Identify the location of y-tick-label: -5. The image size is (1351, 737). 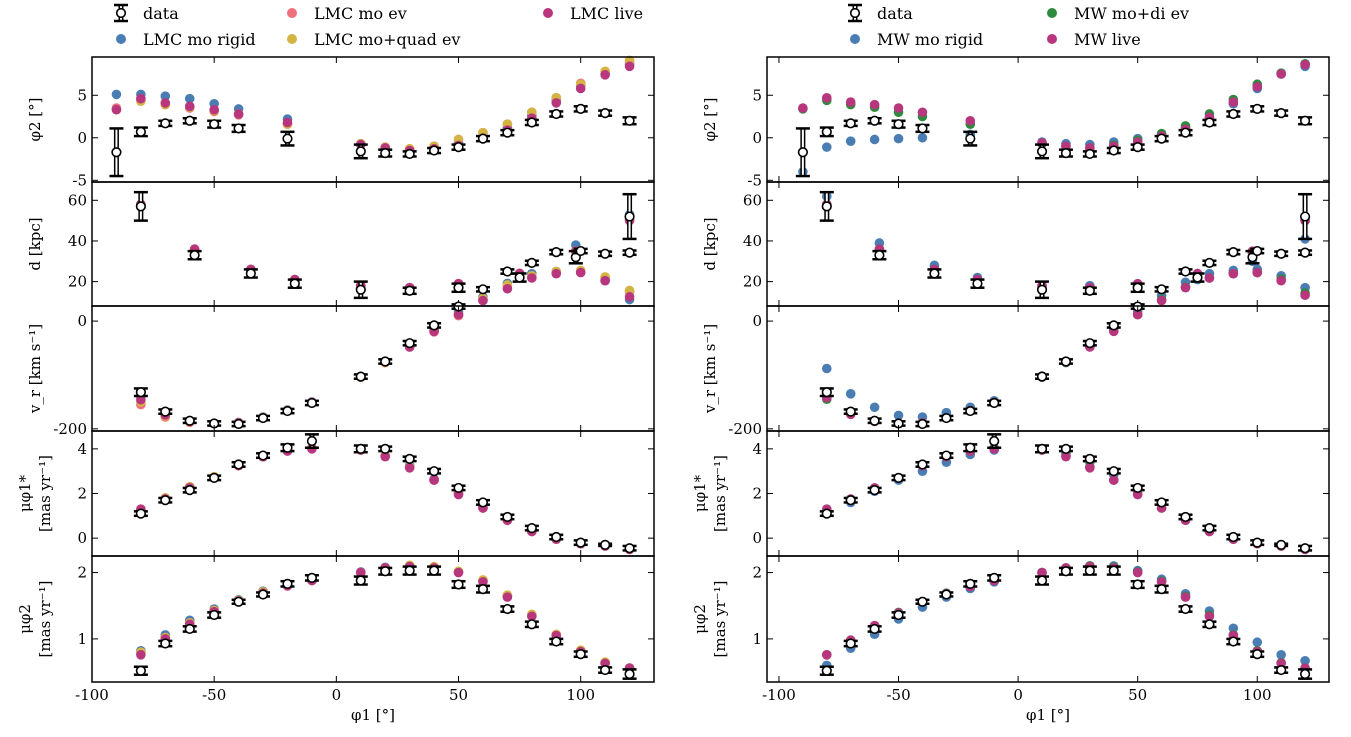
(79, 180).